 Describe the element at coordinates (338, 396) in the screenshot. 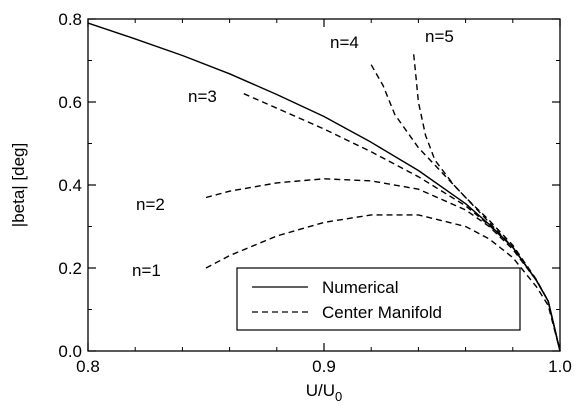

I see `x-axis-label-sub: 0` at that location.